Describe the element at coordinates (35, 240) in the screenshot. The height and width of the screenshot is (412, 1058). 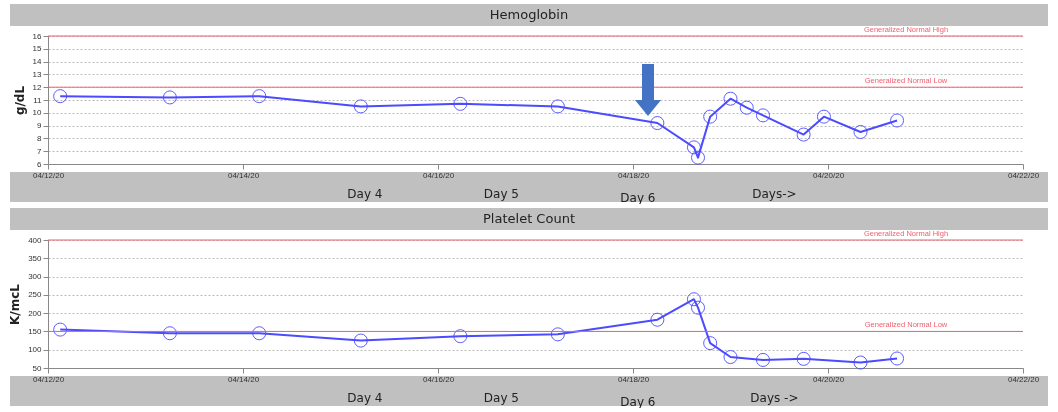
I see `y-tick-label: 400` at that location.